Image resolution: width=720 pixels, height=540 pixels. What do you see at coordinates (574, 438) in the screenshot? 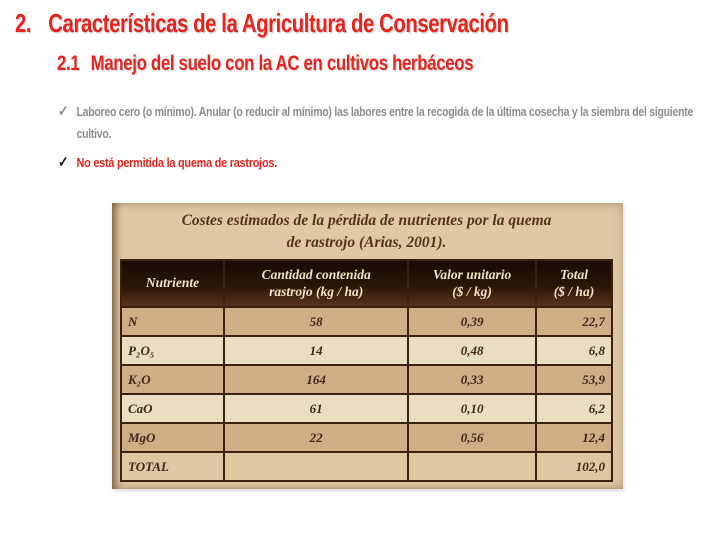
I see `cell-total: 12,4` at bounding box center [574, 438].